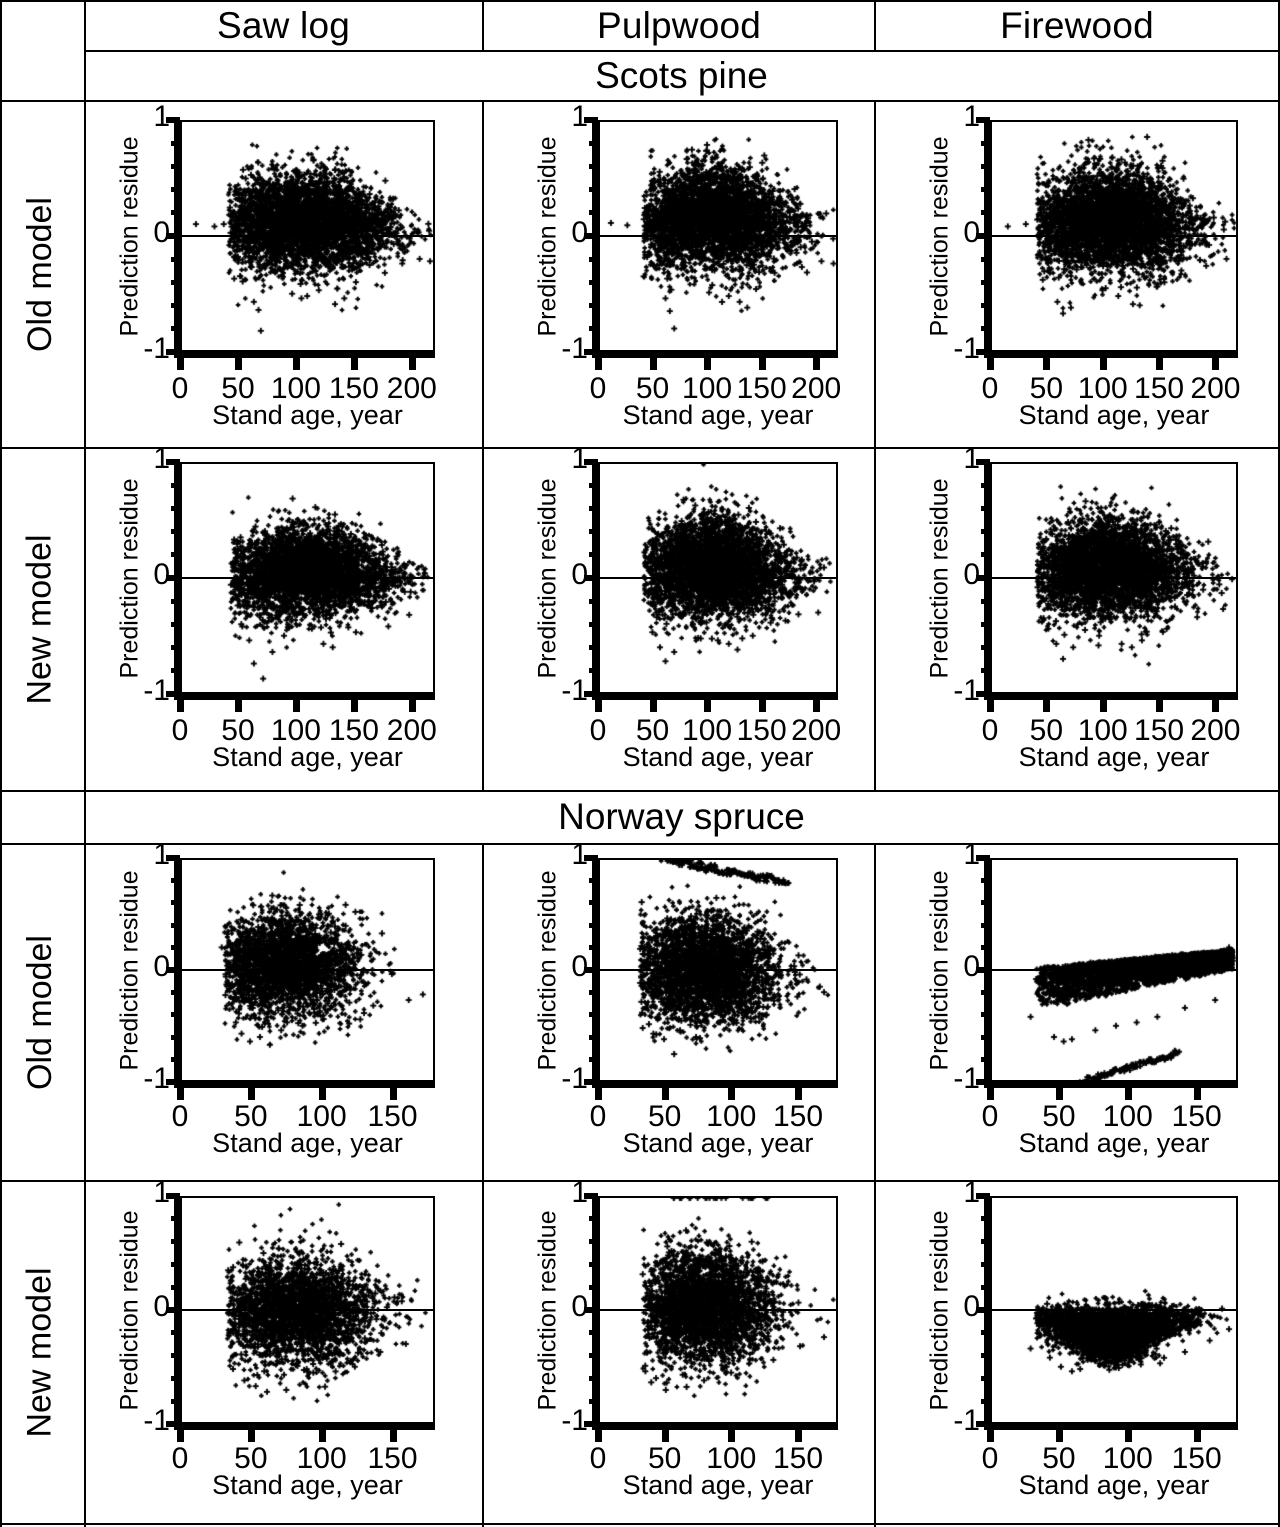 The width and height of the screenshot is (1280, 1527). What do you see at coordinates (483, 25) in the screenshot?
I see `frame-line-col1` at bounding box center [483, 25].